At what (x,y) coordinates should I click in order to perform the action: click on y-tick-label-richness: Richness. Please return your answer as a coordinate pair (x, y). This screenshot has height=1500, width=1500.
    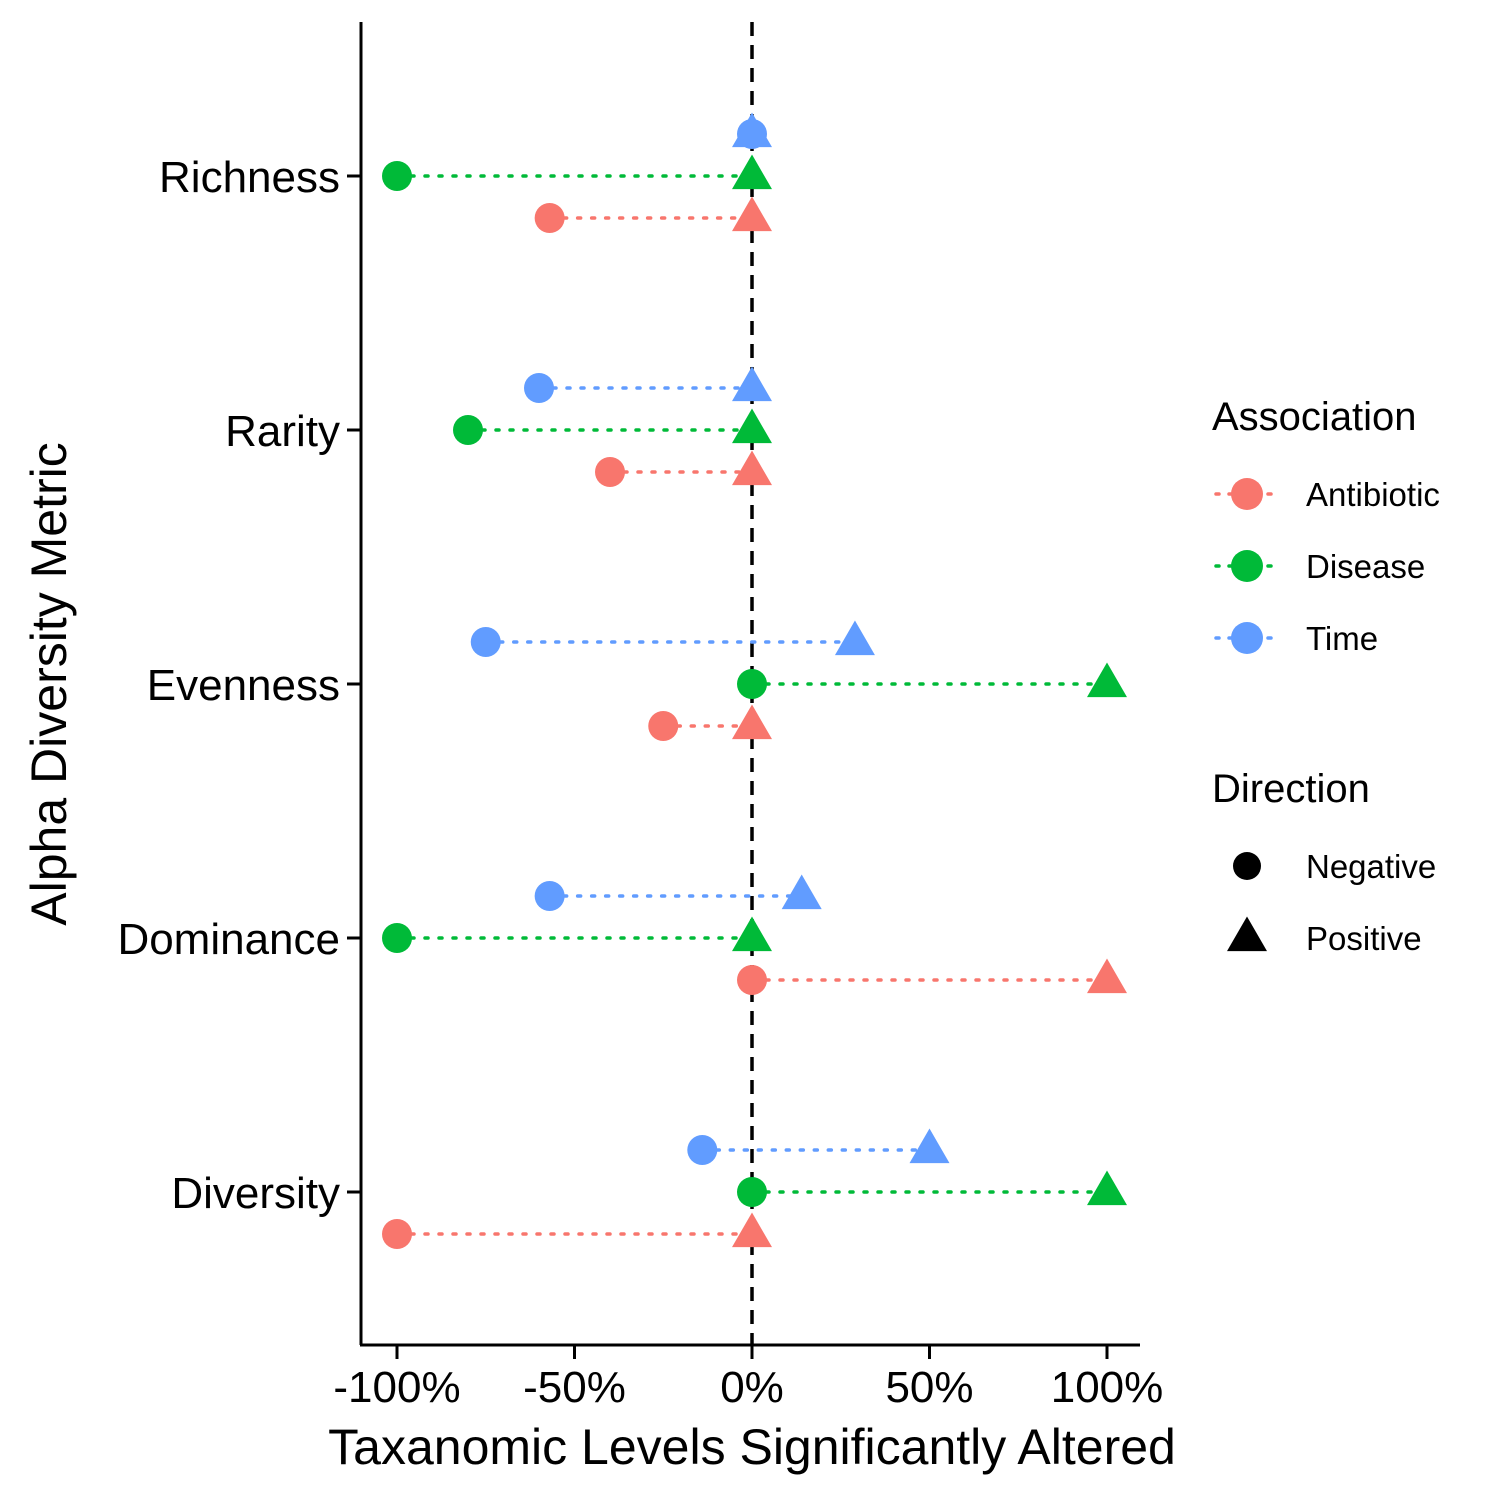
    Looking at the image, I should click on (249, 177).